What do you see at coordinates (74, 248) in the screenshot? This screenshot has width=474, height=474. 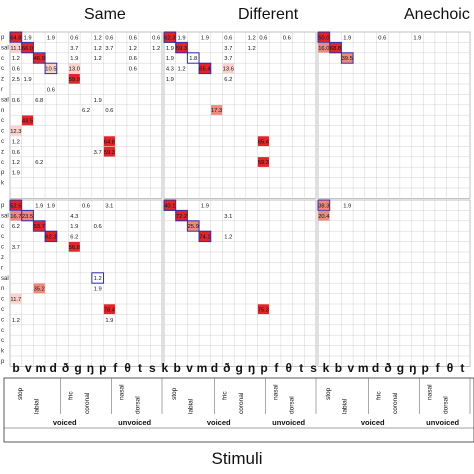 I see `cell-value: 56.8` at bounding box center [74, 248].